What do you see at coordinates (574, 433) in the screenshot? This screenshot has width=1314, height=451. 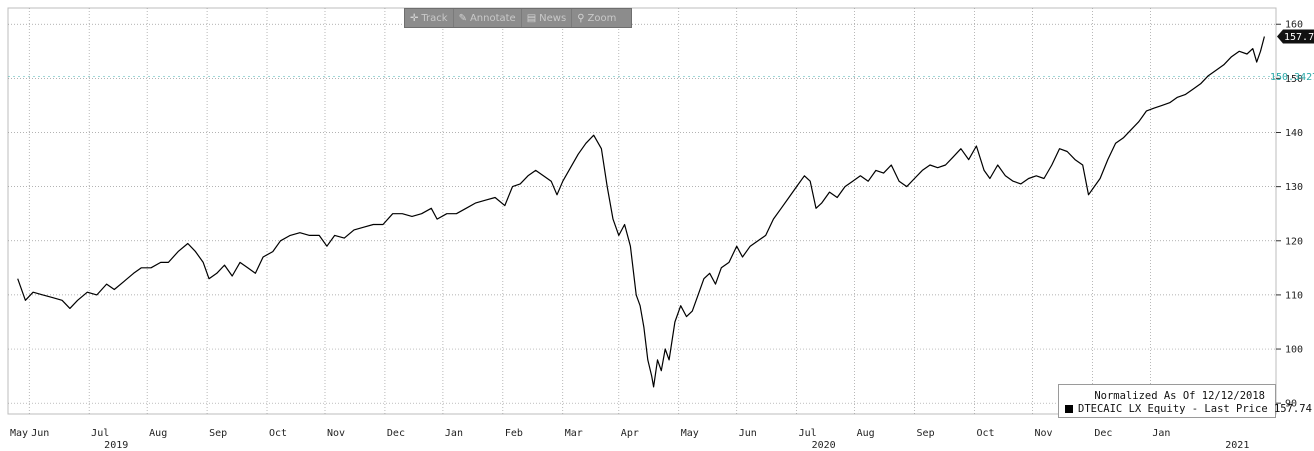 I see `x-tick-label: Mar` at bounding box center [574, 433].